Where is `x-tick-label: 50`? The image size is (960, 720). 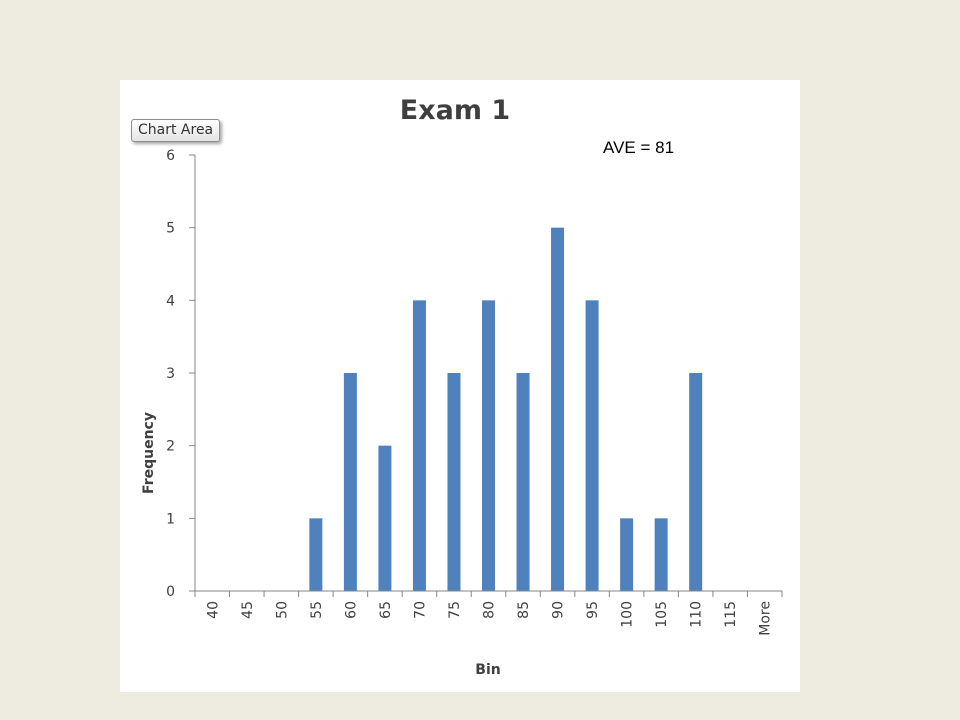
x-tick-label: 50 is located at coordinates (282, 610).